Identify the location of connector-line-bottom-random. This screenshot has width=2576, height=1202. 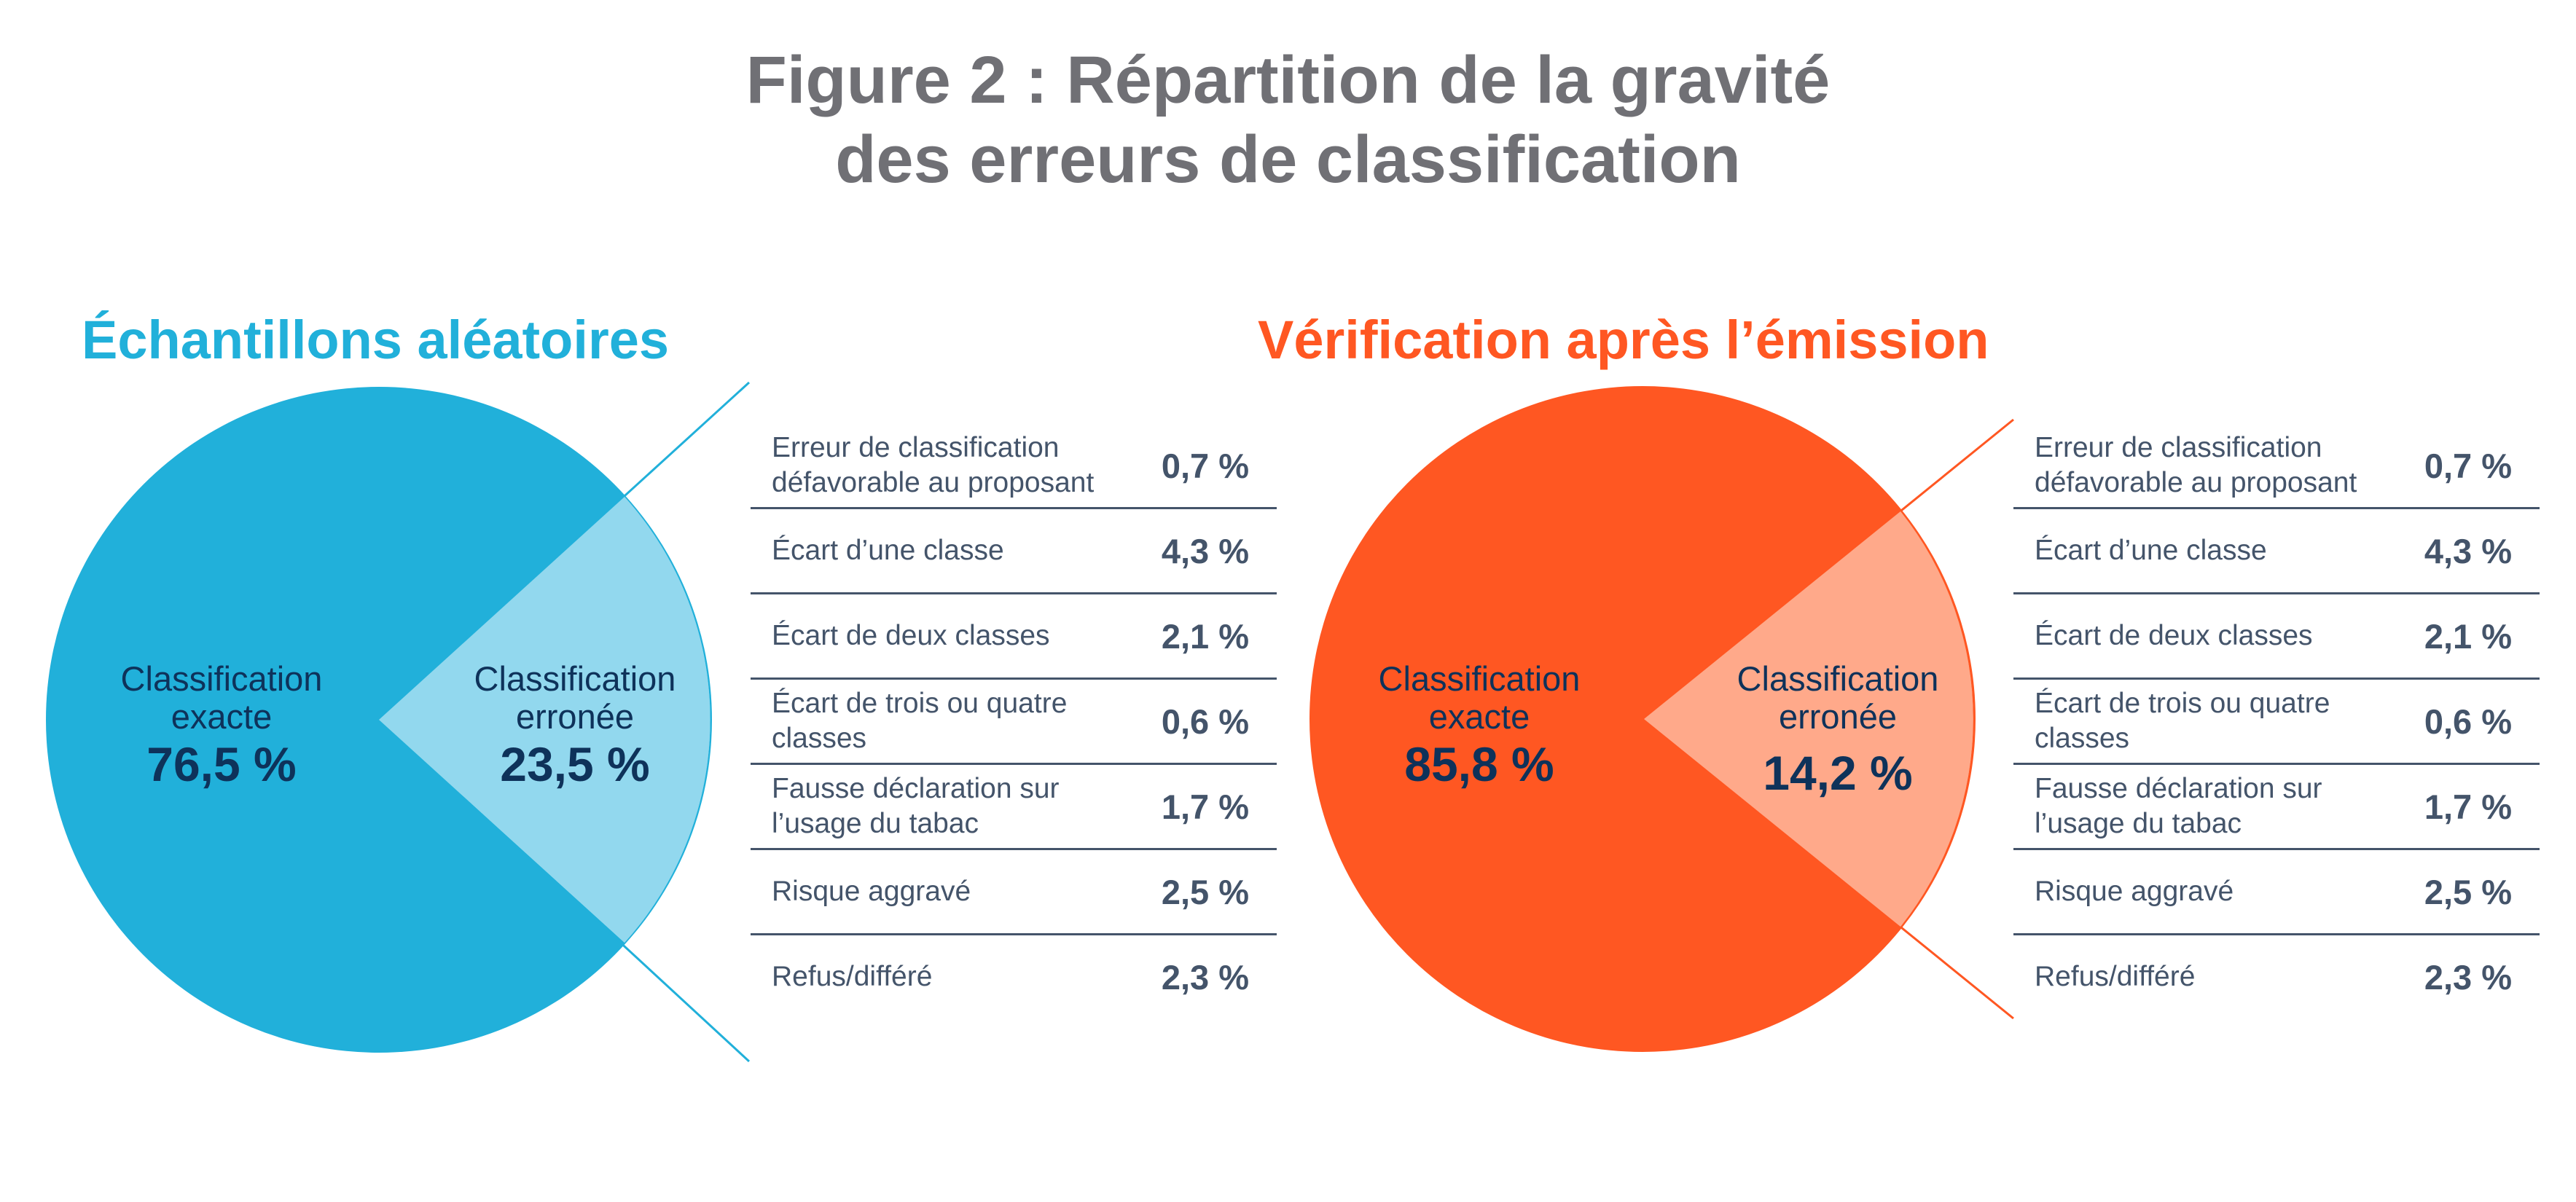
(564, 890).